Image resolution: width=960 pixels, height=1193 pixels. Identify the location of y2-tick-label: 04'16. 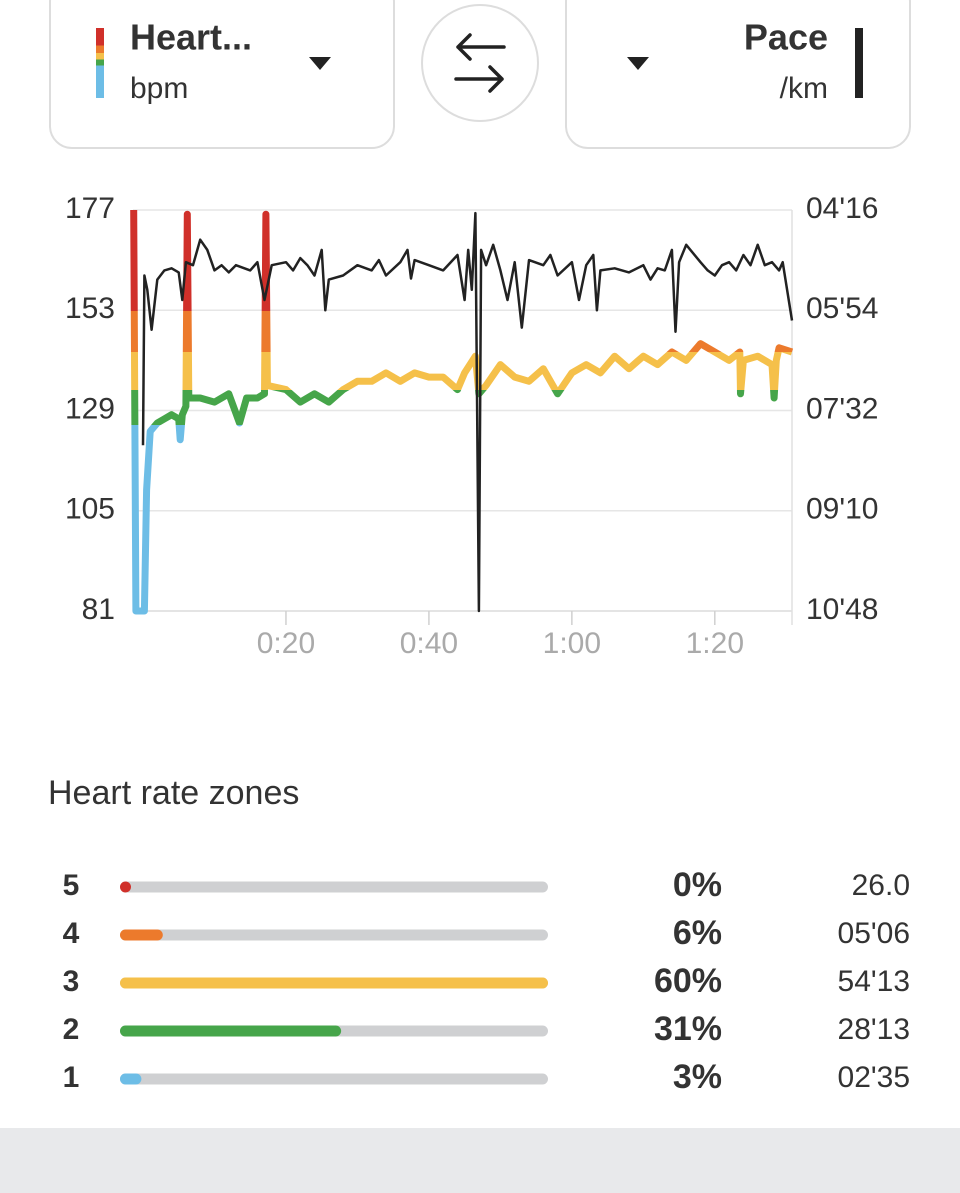
(842, 208).